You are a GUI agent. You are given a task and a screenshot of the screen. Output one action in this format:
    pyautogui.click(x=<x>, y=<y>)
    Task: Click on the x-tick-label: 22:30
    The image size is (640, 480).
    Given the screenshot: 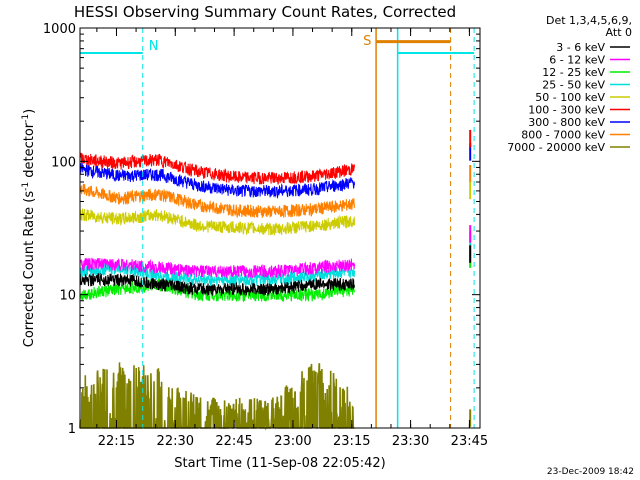 What is the action you would take?
    pyautogui.click(x=175, y=441)
    